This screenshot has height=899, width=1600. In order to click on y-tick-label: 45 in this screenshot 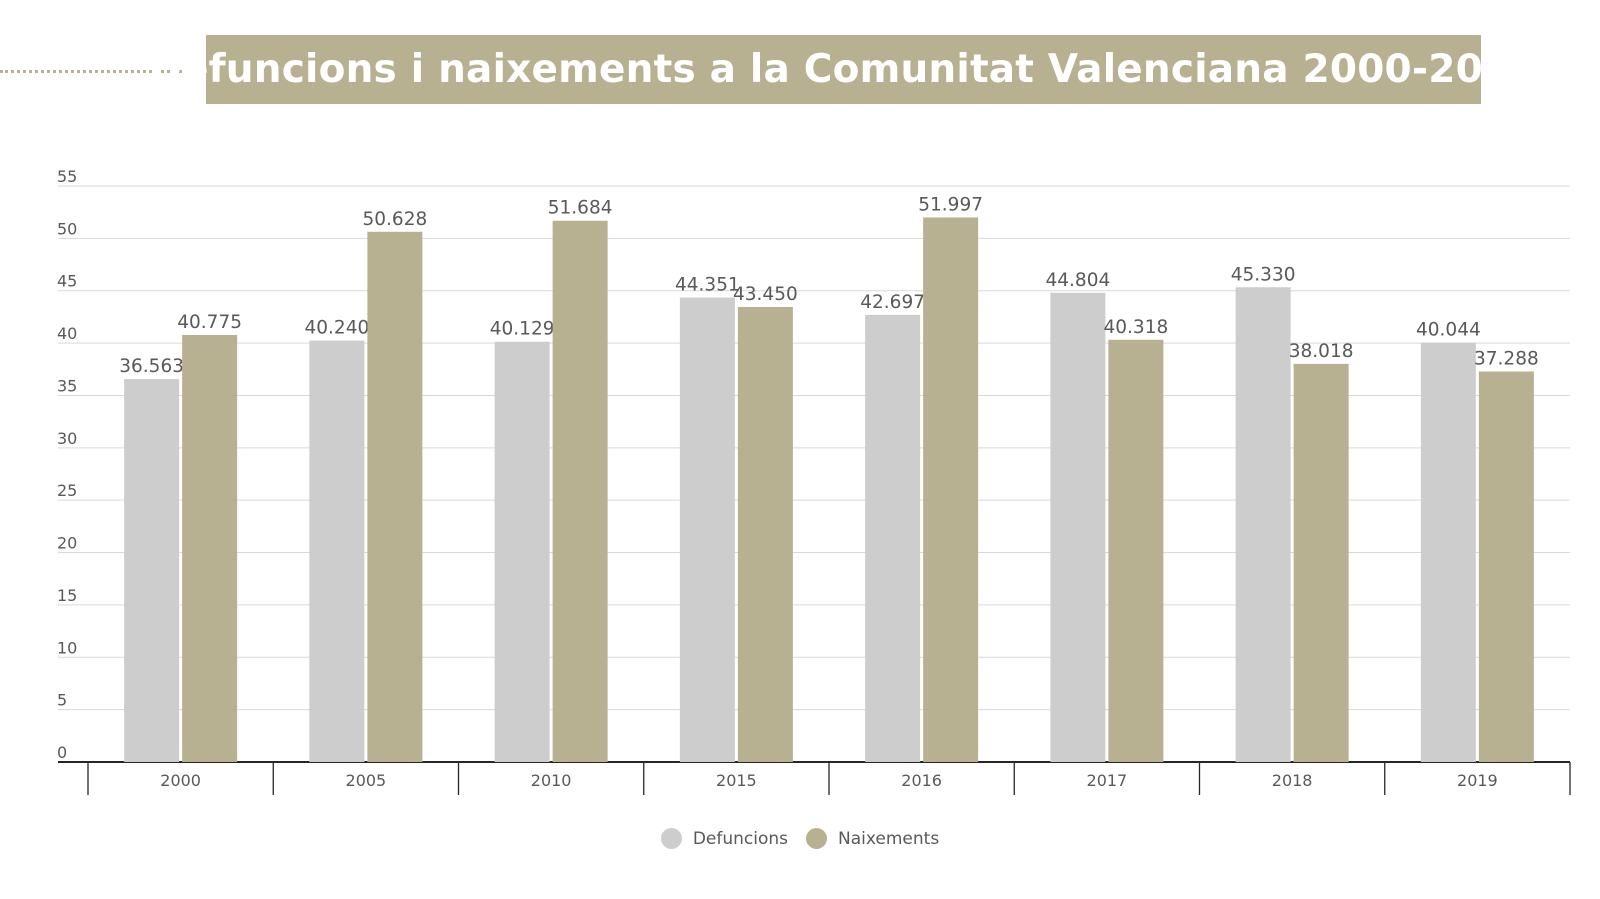, I will do `click(67, 281)`.